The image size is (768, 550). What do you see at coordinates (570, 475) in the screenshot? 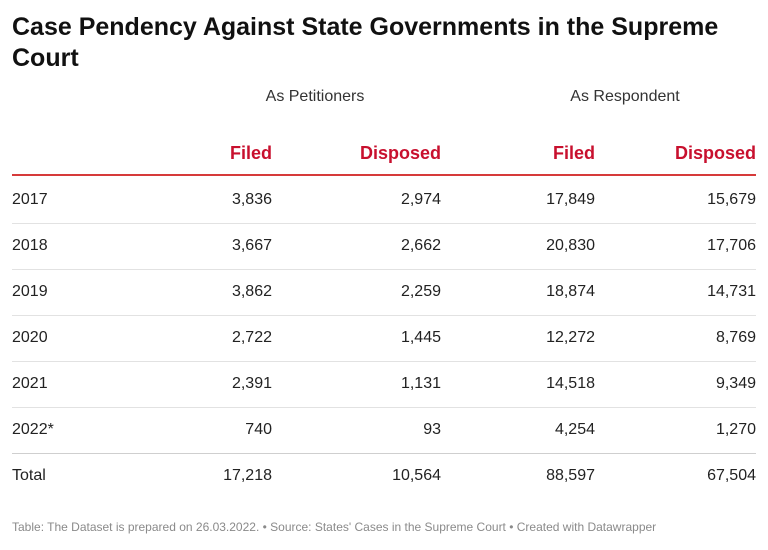
I see `cell-filed-respondent: 88,597` at bounding box center [570, 475].